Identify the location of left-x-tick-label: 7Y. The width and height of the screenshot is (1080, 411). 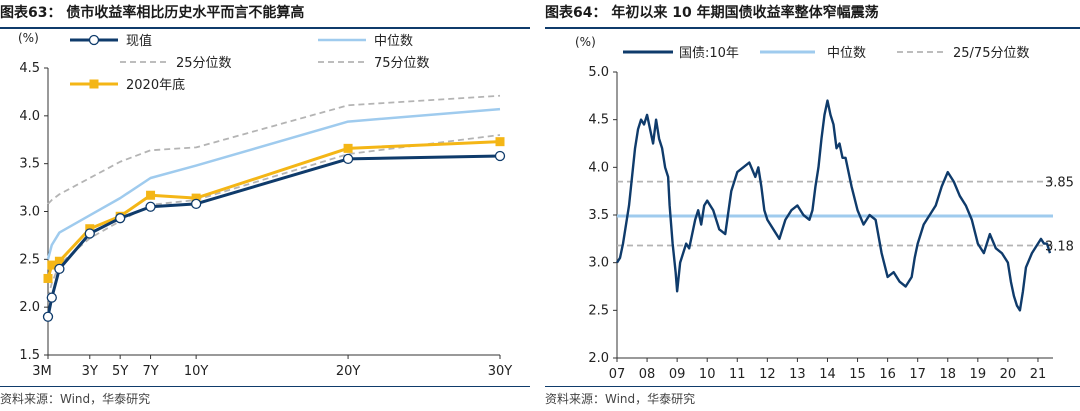
(150, 371).